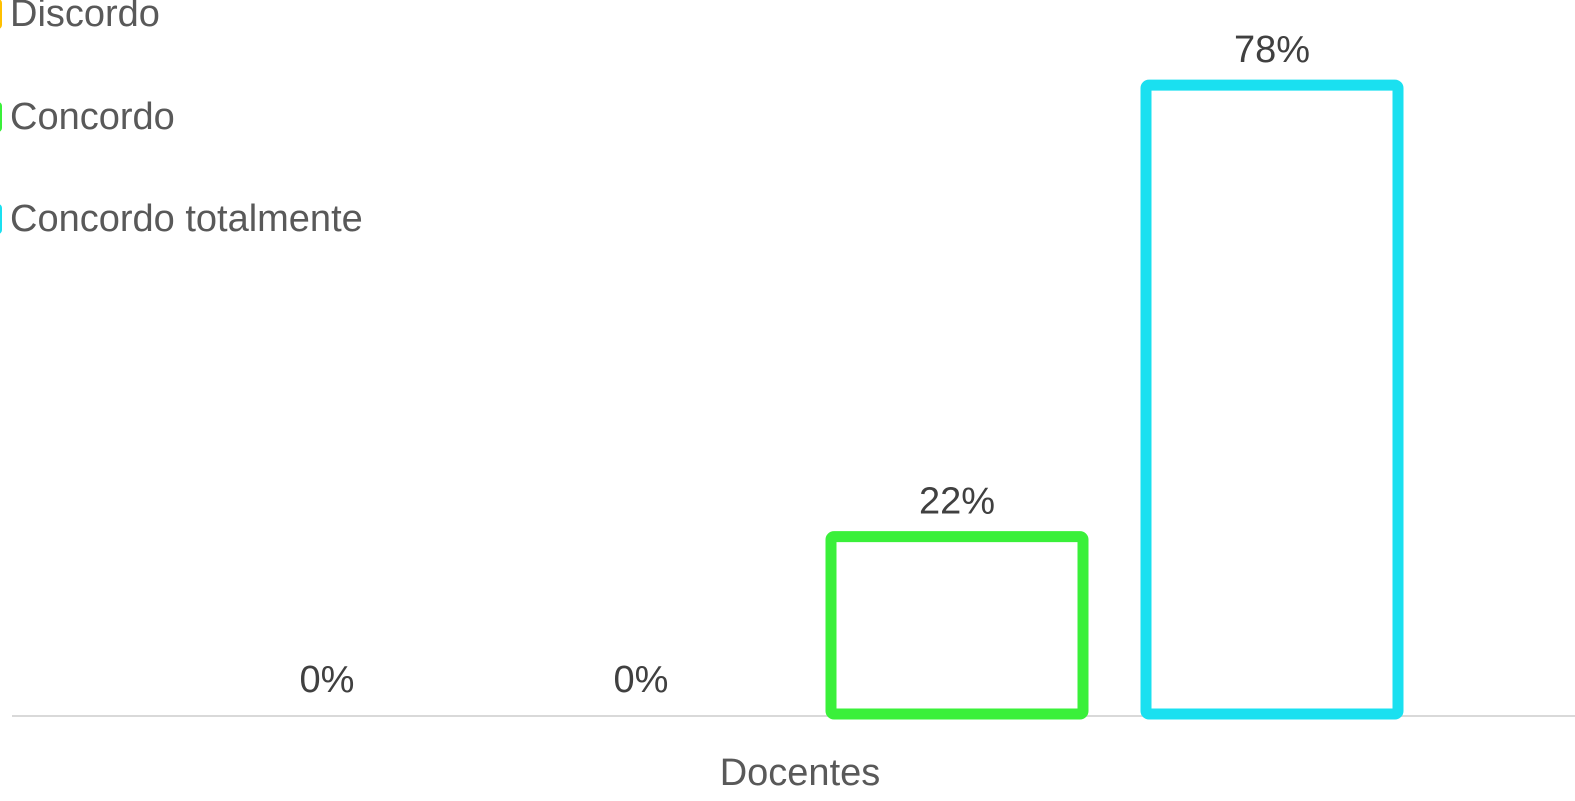 The image size is (1575, 801). Describe the element at coordinates (957, 502) in the screenshot. I see `data-label-2: 22%` at that location.